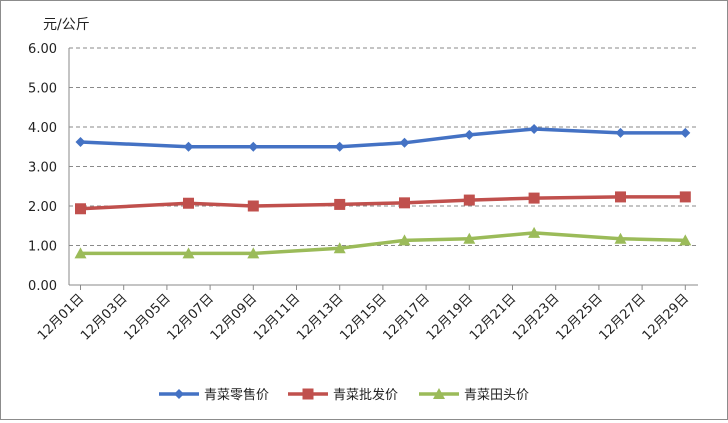 The height and width of the screenshot is (423, 728). Describe the element at coordinates (42, 128) in the screenshot. I see `y-tick-label: 4.00` at that location.